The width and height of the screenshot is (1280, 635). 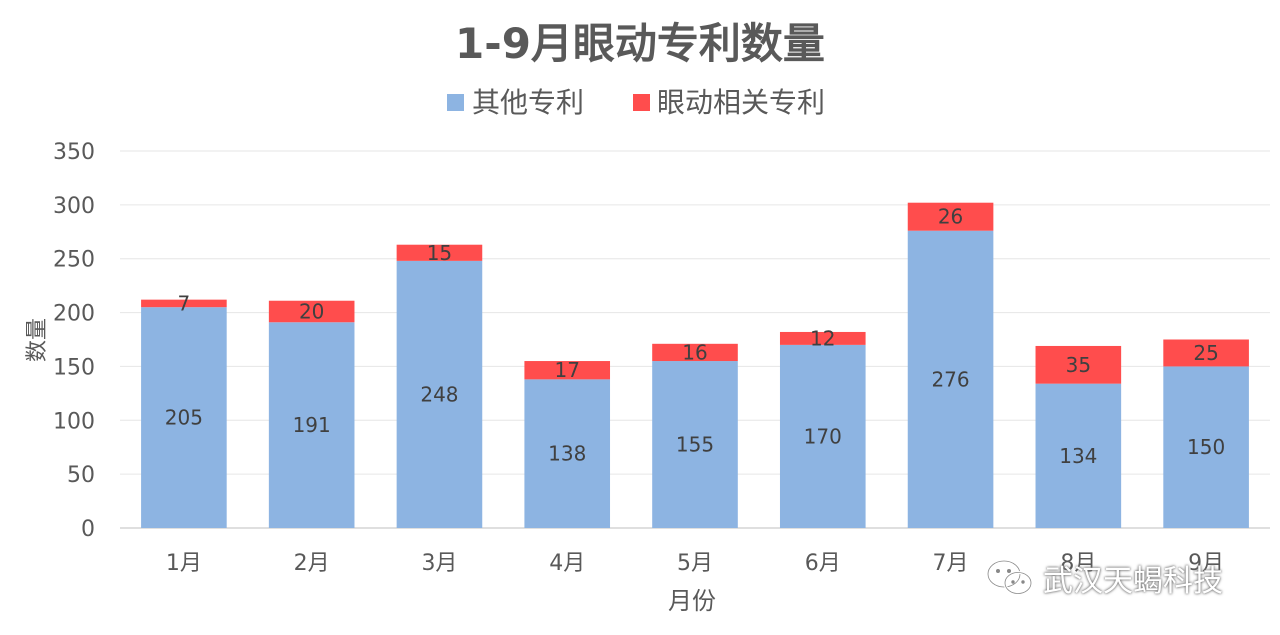 What do you see at coordinates (74, 421) in the screenshot?
I see `y-tick-label: 100` at bounding box center [74, 421].